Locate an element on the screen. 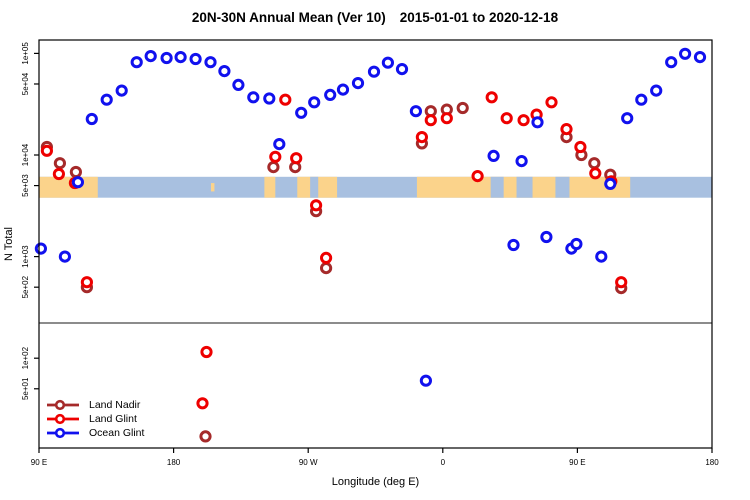 The image size is (750, 500). y-tick-label: 1e+03 is located at coordinates (25, 256).